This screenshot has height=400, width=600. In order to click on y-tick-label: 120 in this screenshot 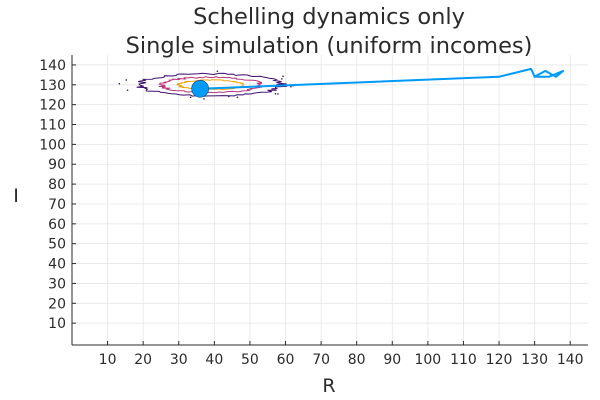, I will do `click(52, 106)`.